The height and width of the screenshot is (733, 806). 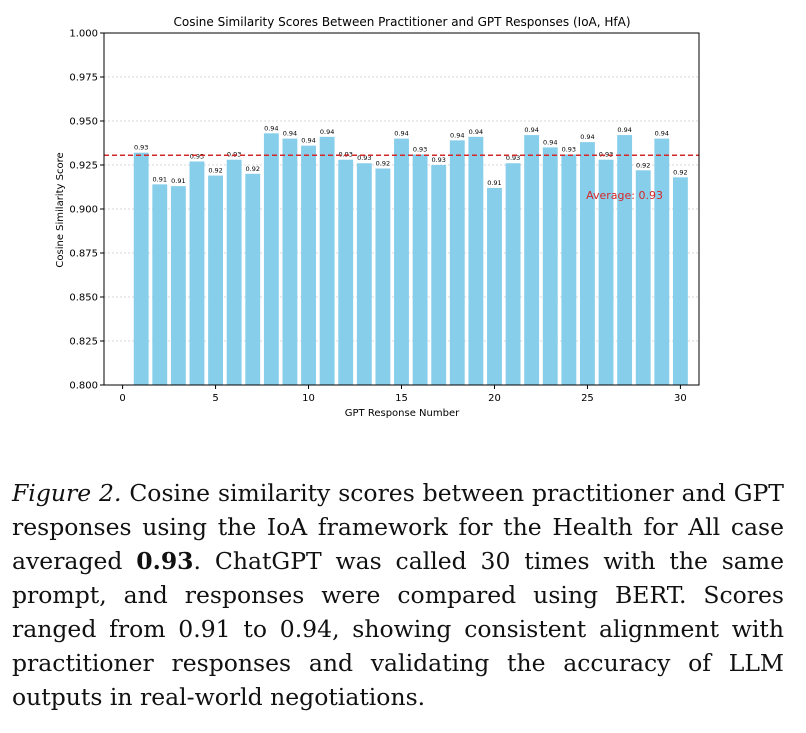 What do you see at coordinates (122, 398) in the screenshot?
I see `x-tick-label: 0` at bounding box center [122, 398].